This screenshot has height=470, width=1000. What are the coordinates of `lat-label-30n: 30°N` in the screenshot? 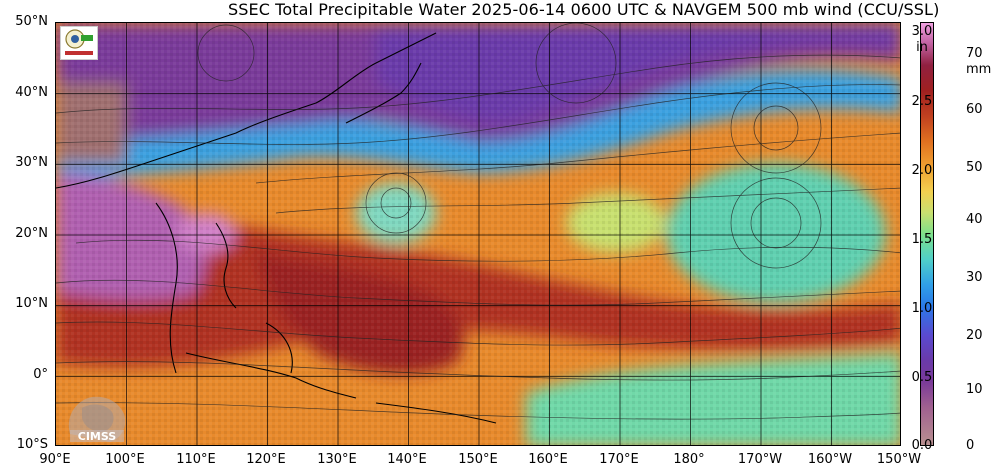 It's located at (31, 162).